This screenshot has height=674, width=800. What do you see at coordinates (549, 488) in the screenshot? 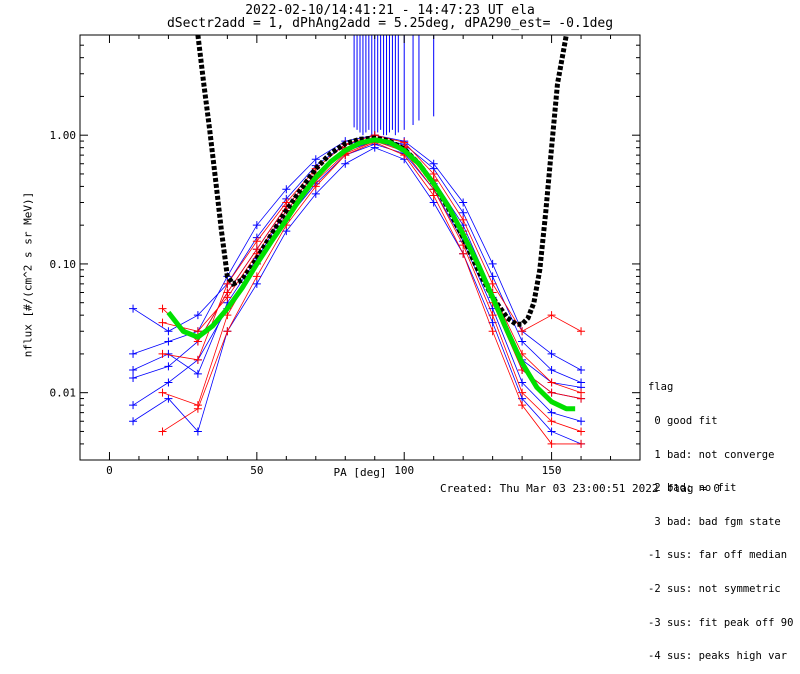
I see `created-timestamp: Created: Thu Mar 03 23:00:51 2022` at bounding box center [549, 488].